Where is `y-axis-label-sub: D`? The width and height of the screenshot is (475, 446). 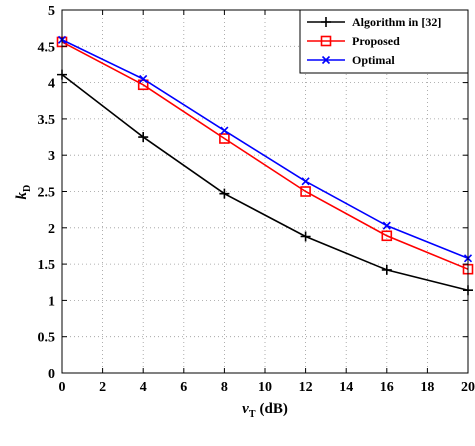
y-axis-label-sub: D is located at coordinates (27, 188).